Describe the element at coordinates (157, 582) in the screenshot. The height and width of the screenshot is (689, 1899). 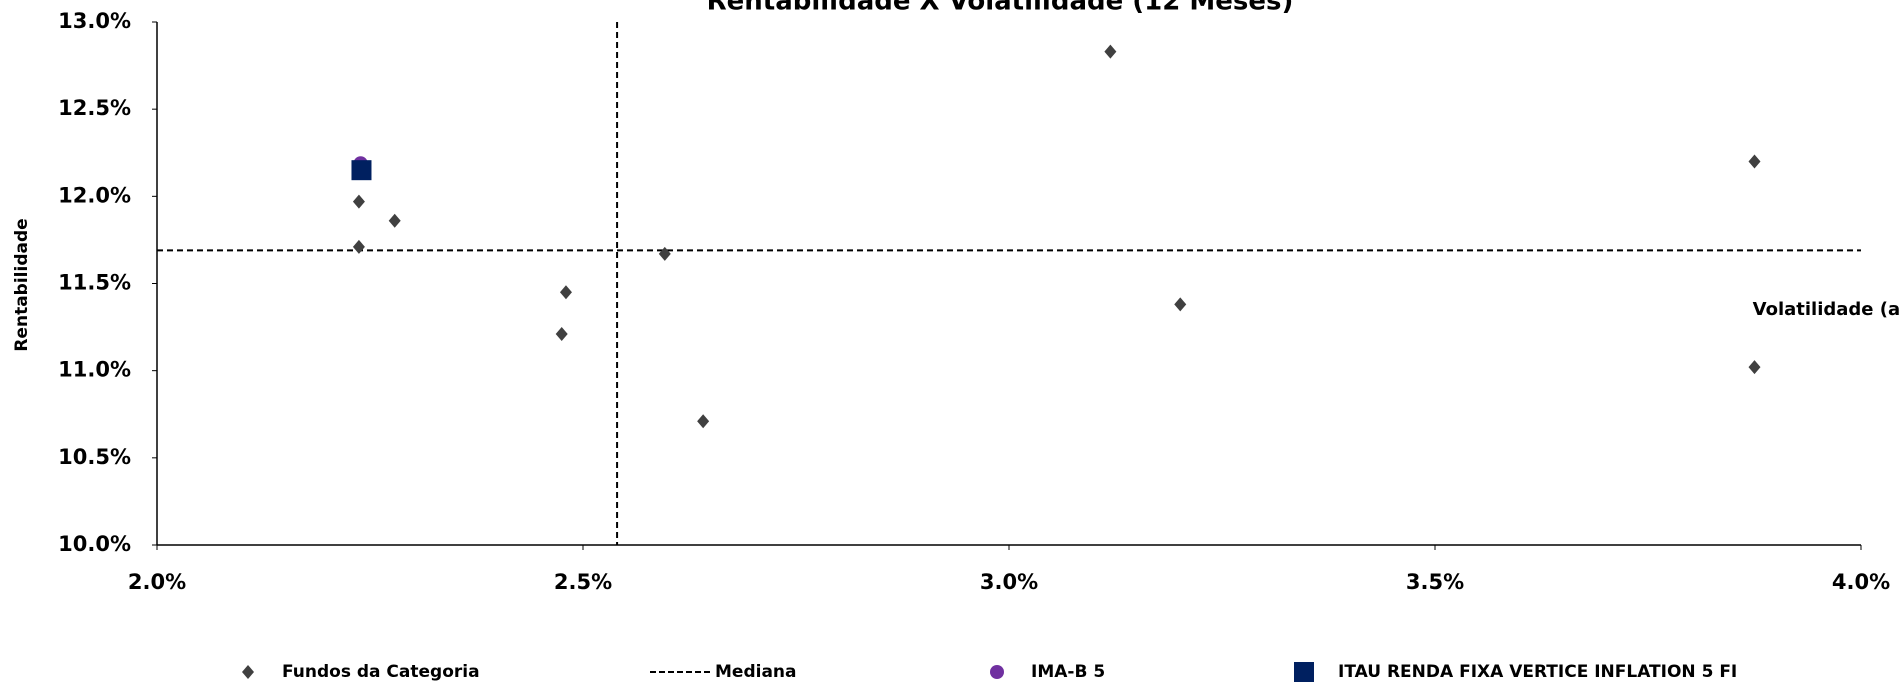
I see `x-tick-label: 2.0%` at that location.